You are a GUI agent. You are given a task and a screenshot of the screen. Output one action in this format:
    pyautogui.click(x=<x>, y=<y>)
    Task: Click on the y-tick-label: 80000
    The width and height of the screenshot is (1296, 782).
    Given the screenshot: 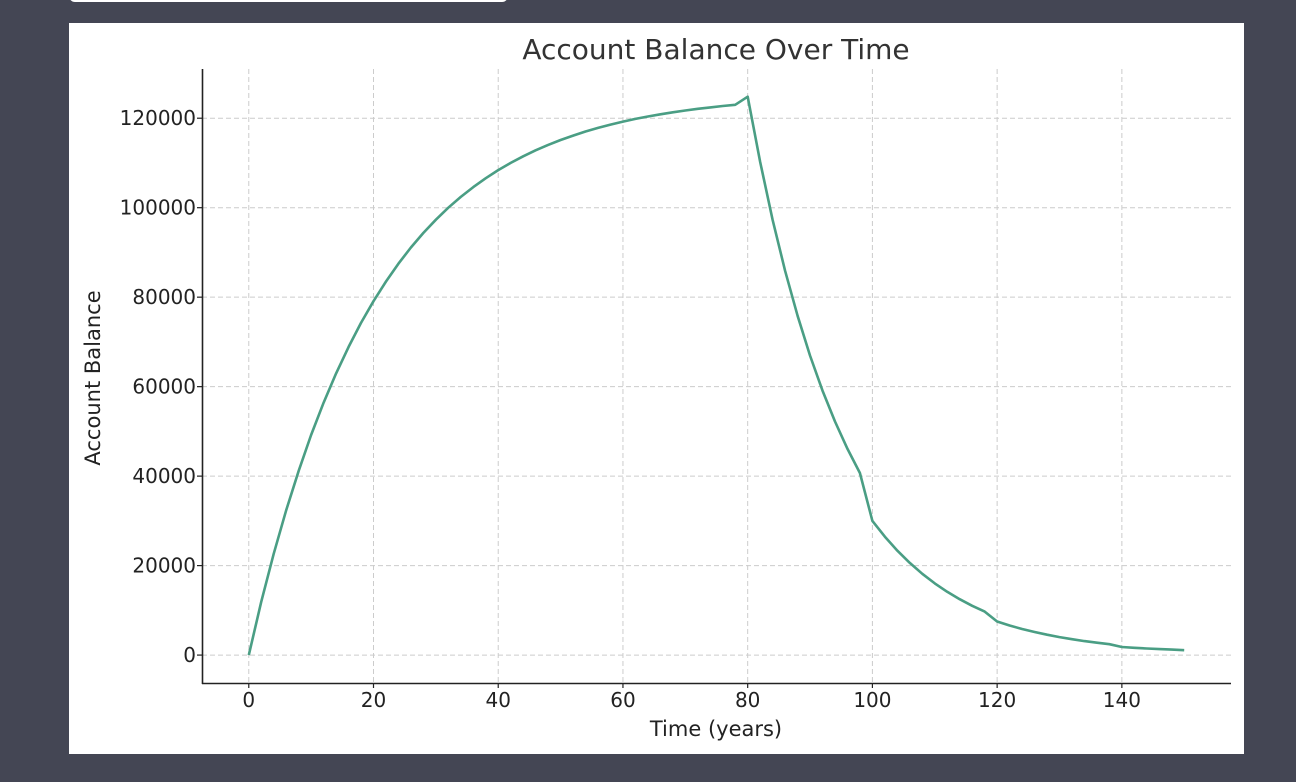 What is the action you would take?
    pyautogui.click(x=164, y=297)
    